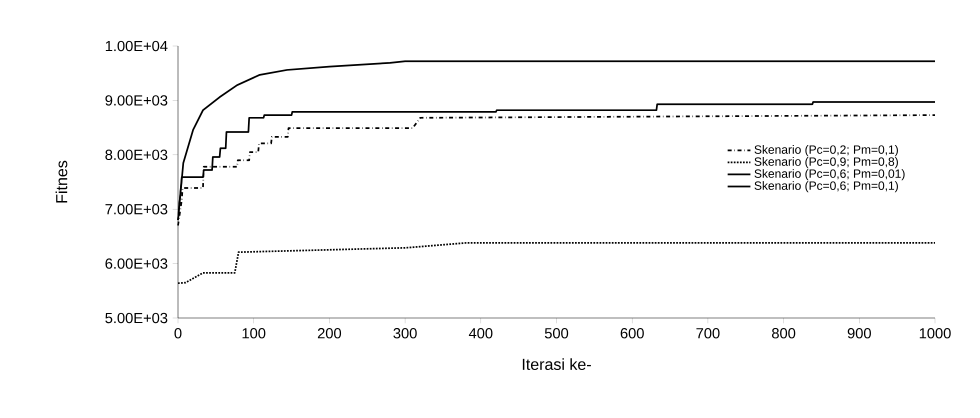  Describe the element at coordinates (137, 263) in the screenshot. I see `y-tick-label: 6.00E+03` at that location.